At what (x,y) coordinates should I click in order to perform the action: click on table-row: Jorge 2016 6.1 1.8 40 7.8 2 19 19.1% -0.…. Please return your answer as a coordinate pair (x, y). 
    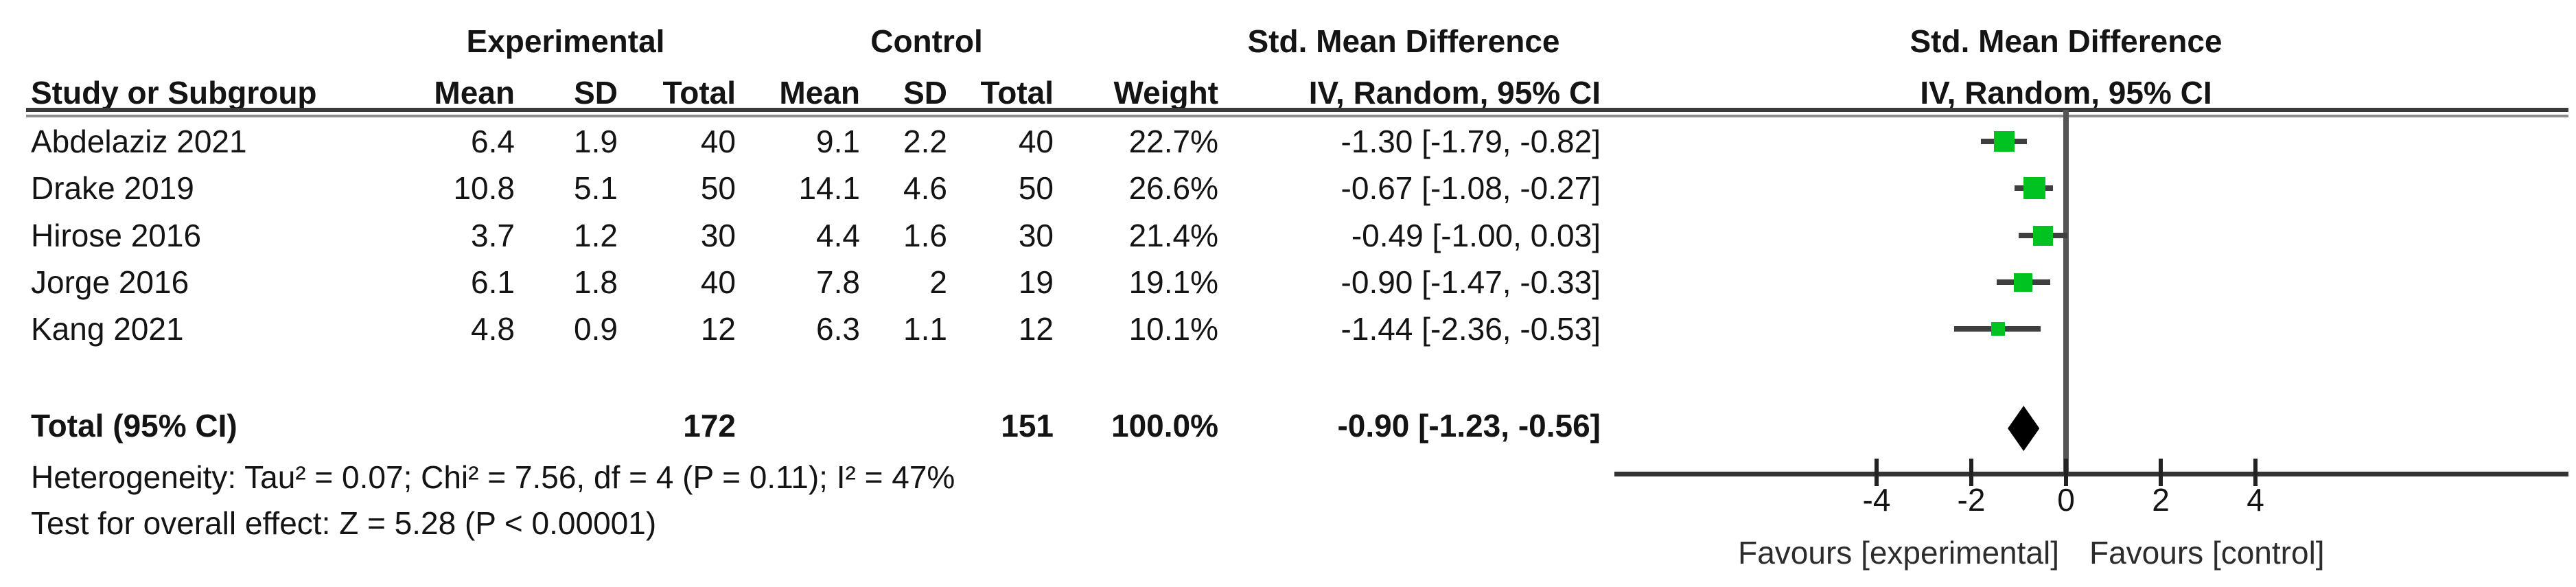
    Looking at the image, I should click on (1288, 282).